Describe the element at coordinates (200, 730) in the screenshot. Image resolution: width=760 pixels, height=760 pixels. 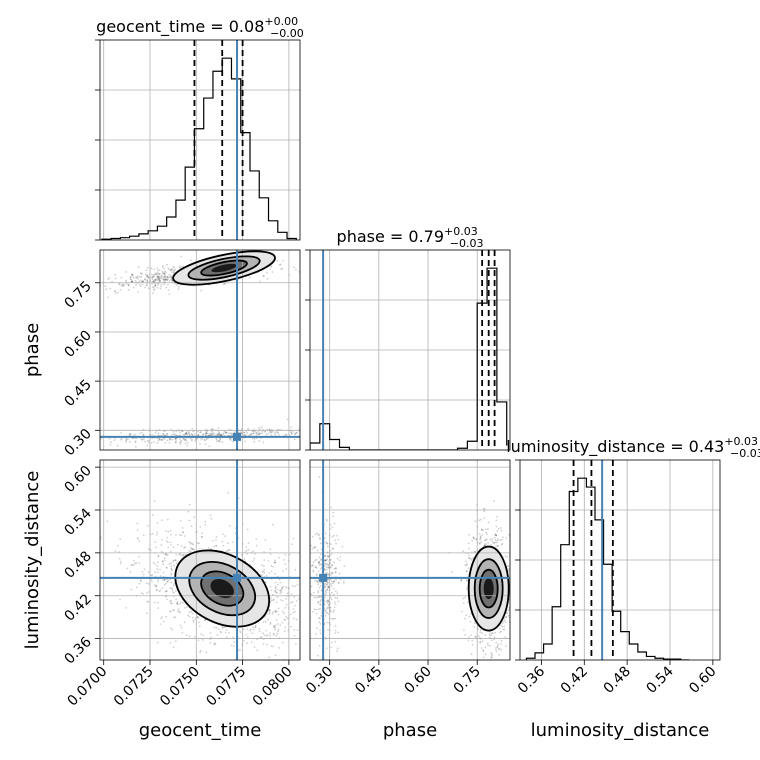
I see `x-axis-label-geocent_time: geocent_time` at that location.